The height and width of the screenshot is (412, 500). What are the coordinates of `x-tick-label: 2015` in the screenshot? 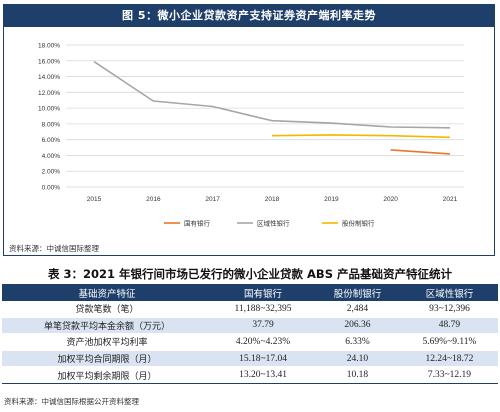 It's located at (94, 199).